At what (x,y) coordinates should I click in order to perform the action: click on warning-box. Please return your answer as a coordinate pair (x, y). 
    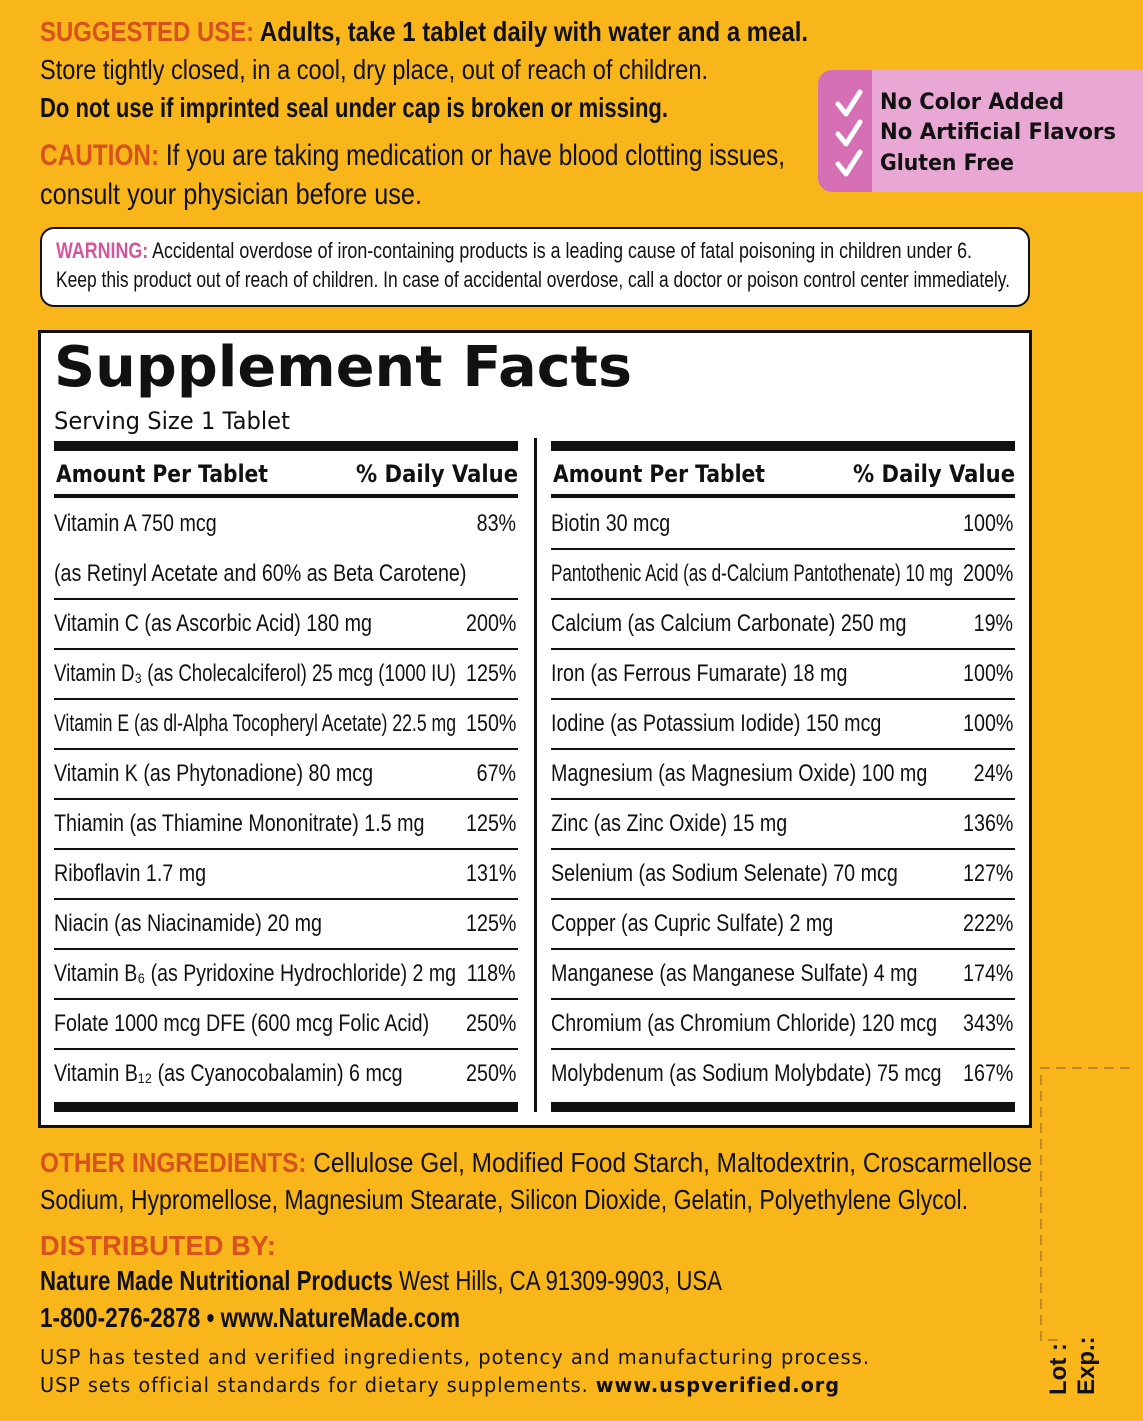
    Looking at the image, I should click on (535, 267).